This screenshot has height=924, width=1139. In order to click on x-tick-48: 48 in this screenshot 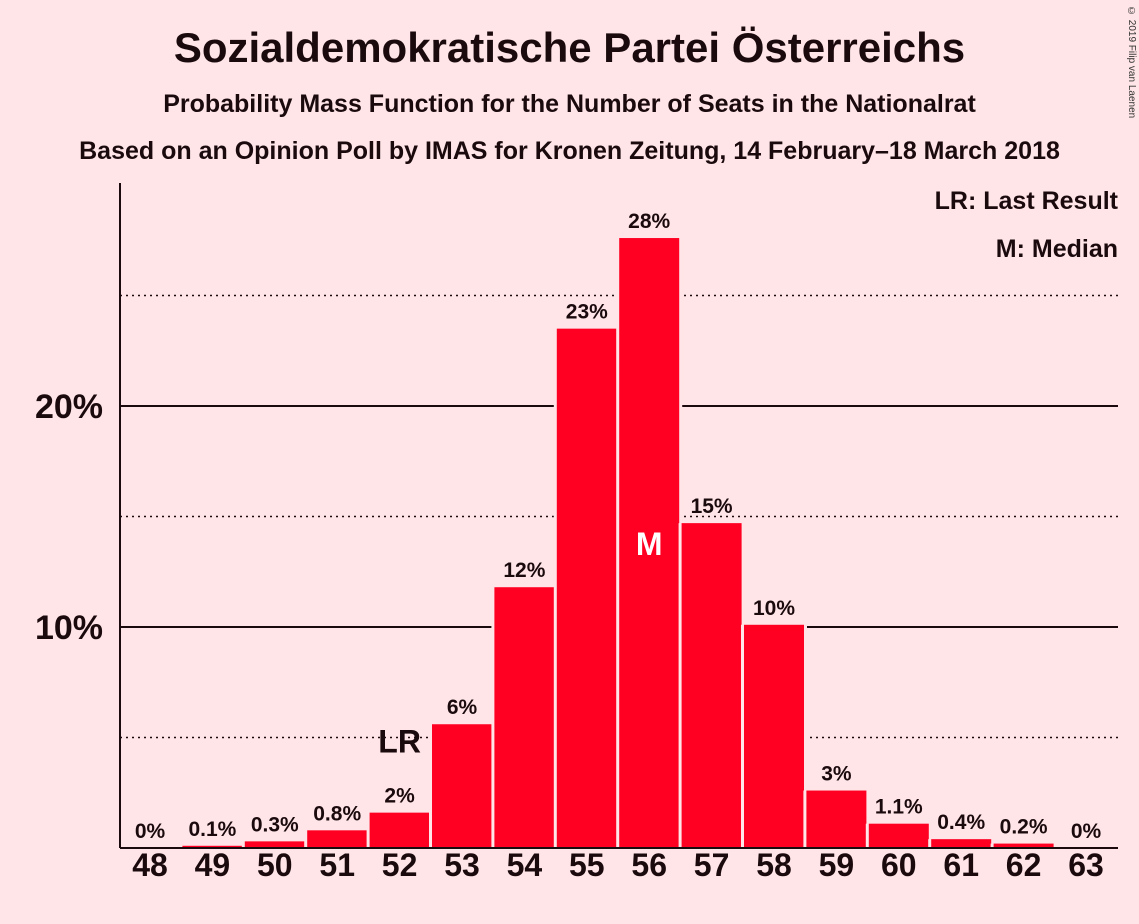, I will do `click(150, 865)`.